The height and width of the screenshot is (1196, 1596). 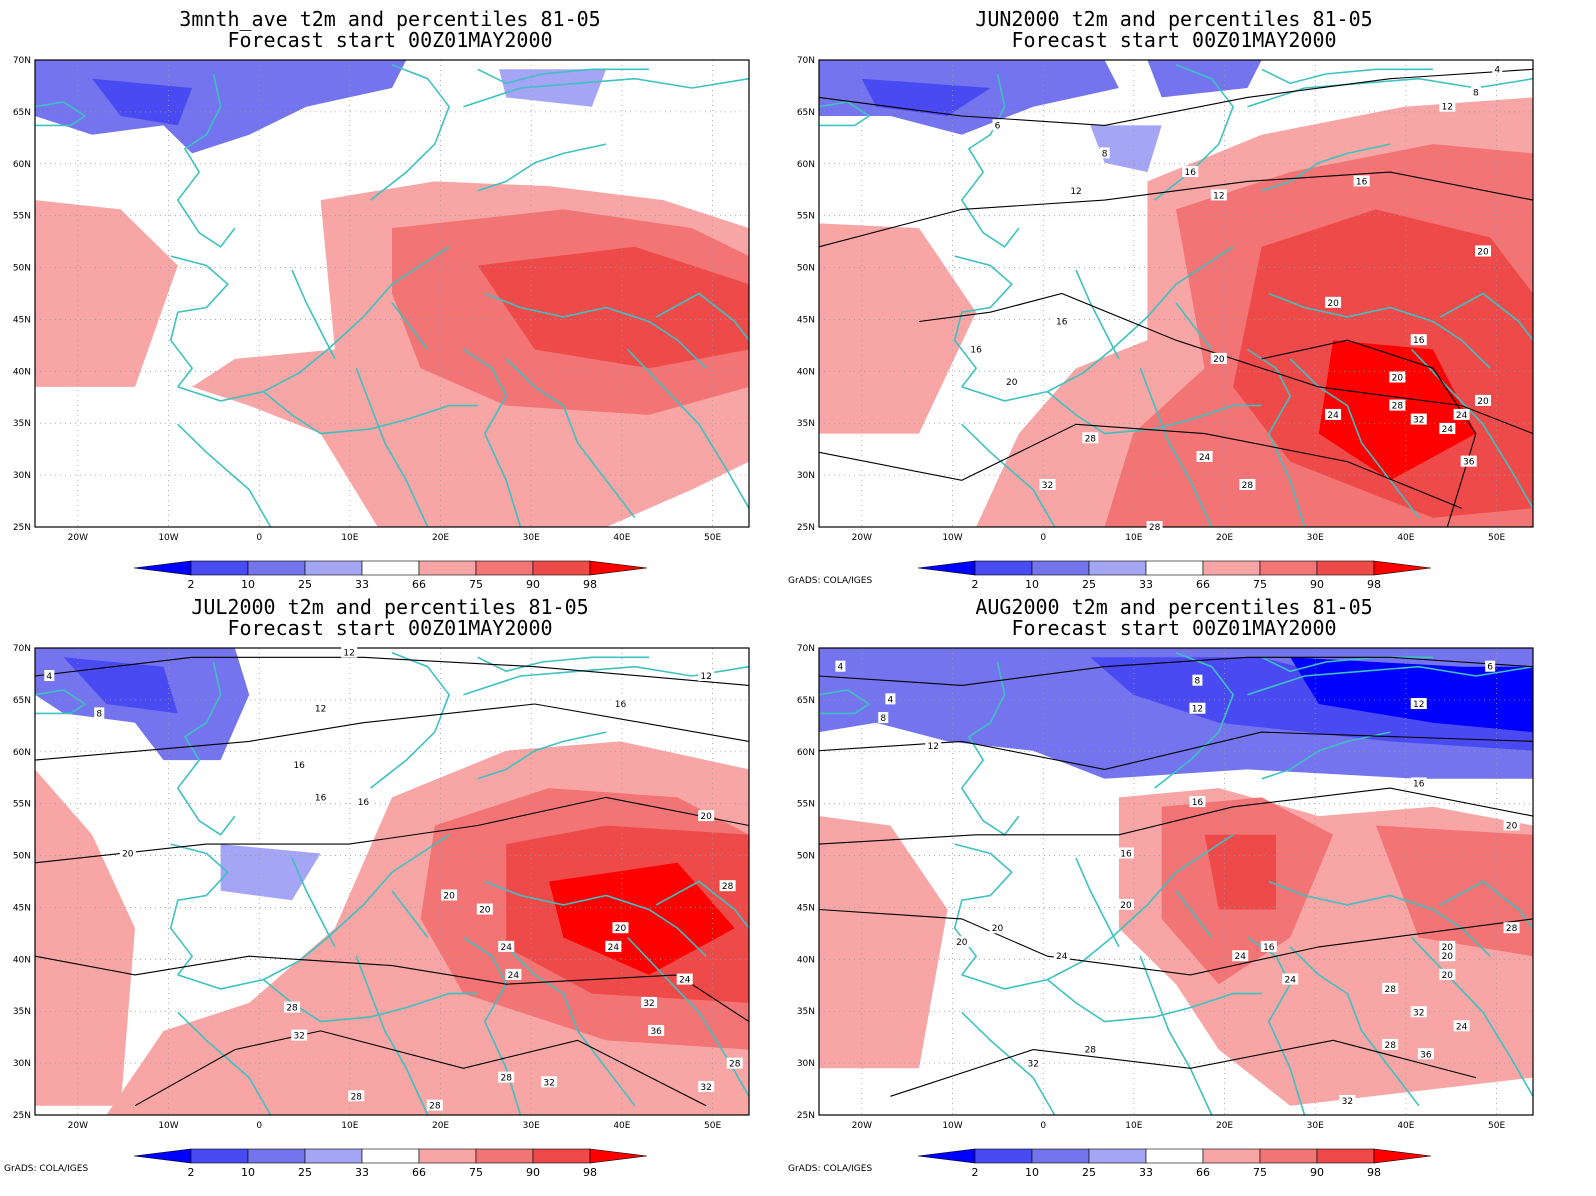 What do you see at coordinates (1497, 70) in the screenshot?
I see `contour-label: 4` at bounding box center [1497, 70].